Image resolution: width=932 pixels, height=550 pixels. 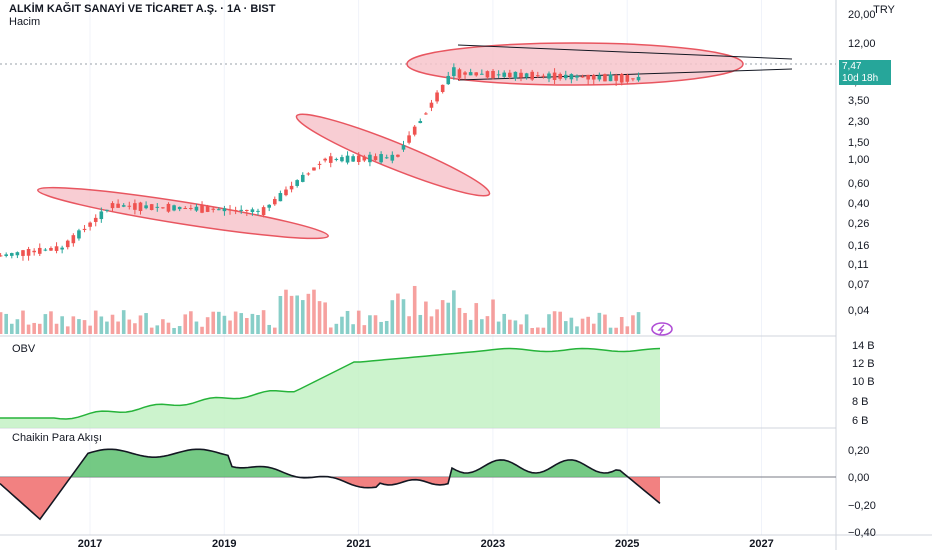 I want to click on upper-trendline, so click(x=625, y=52).